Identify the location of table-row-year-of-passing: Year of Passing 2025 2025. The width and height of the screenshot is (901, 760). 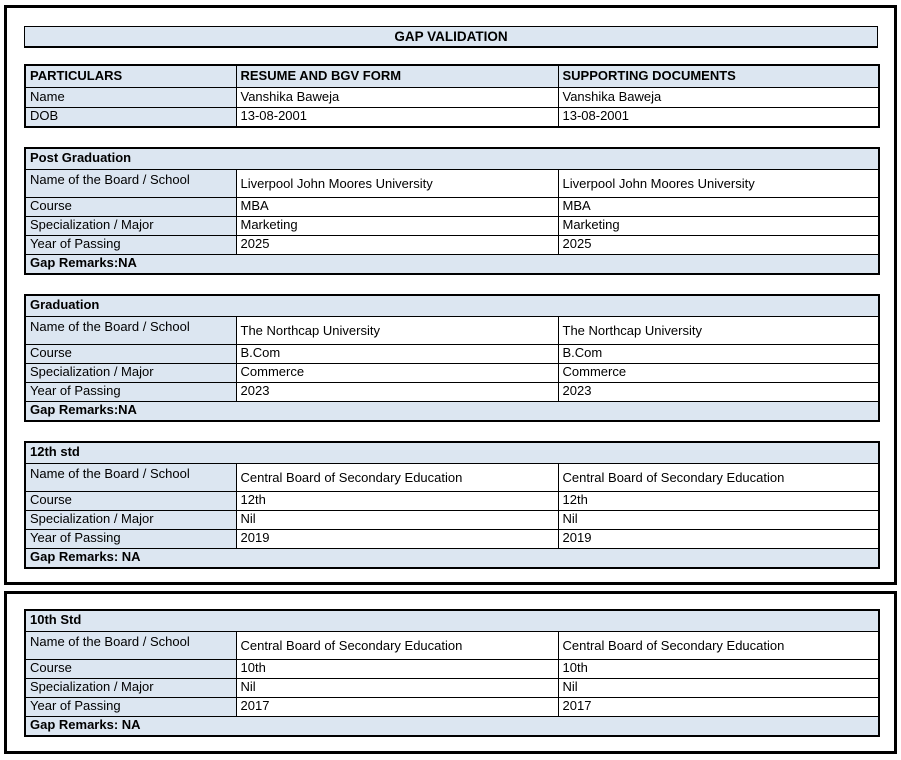
(452, 244).